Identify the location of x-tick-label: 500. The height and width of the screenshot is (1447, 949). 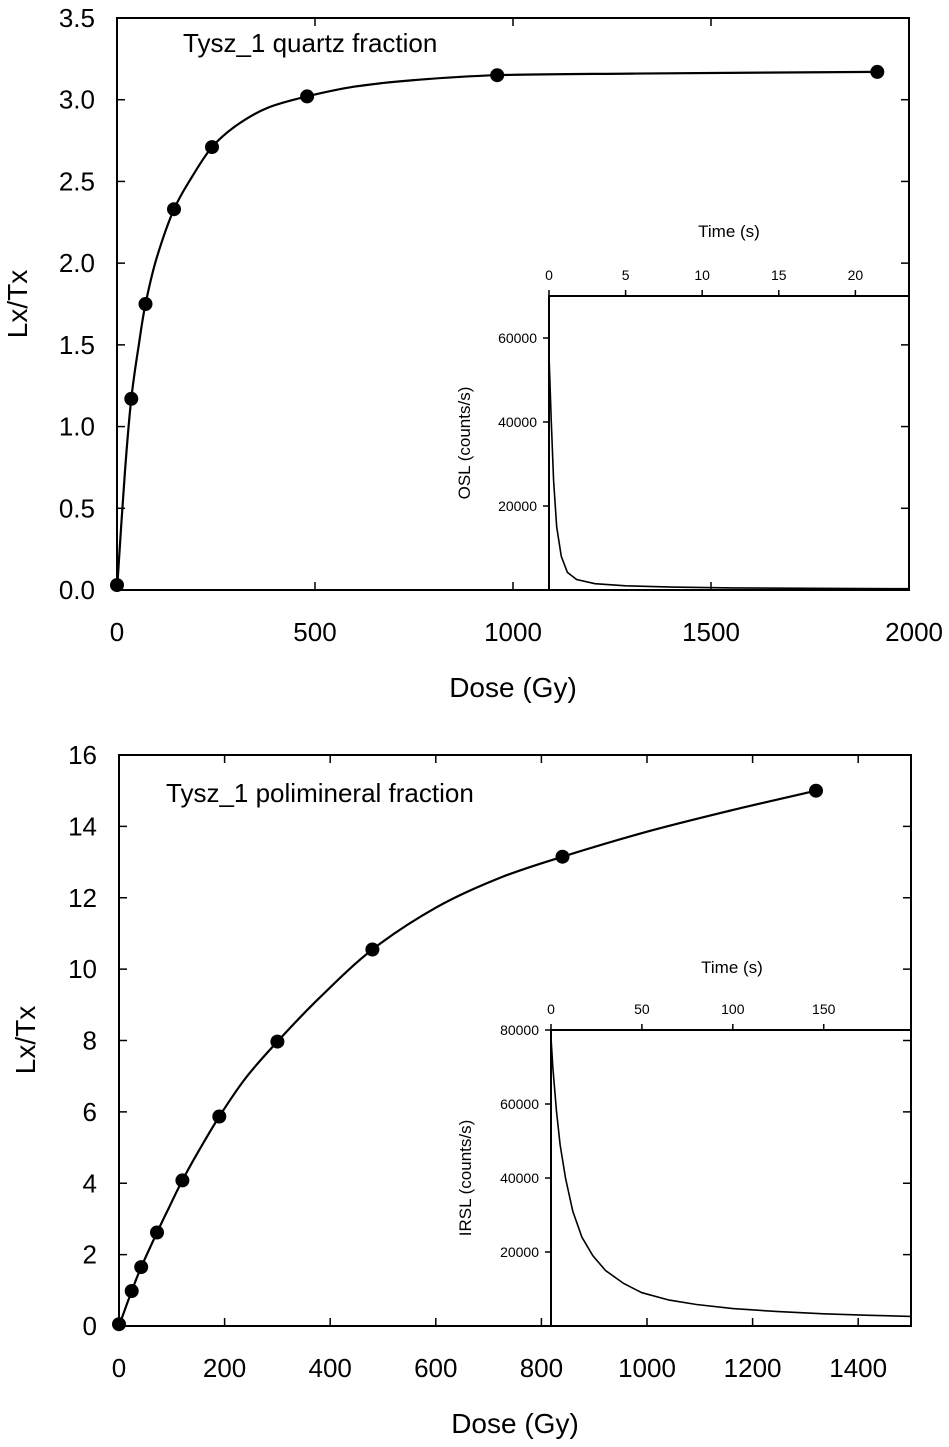
(314, 632).